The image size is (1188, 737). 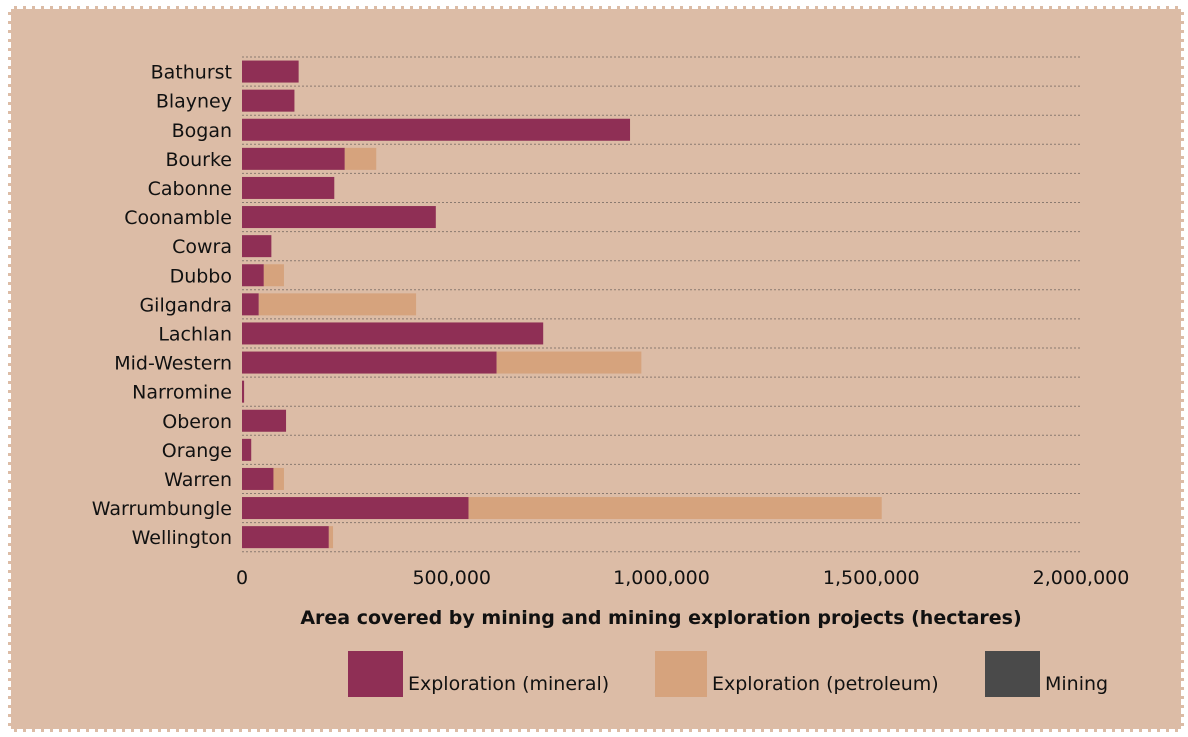 I want to click on category-label: Dubbo, so click(x=201, y=276).